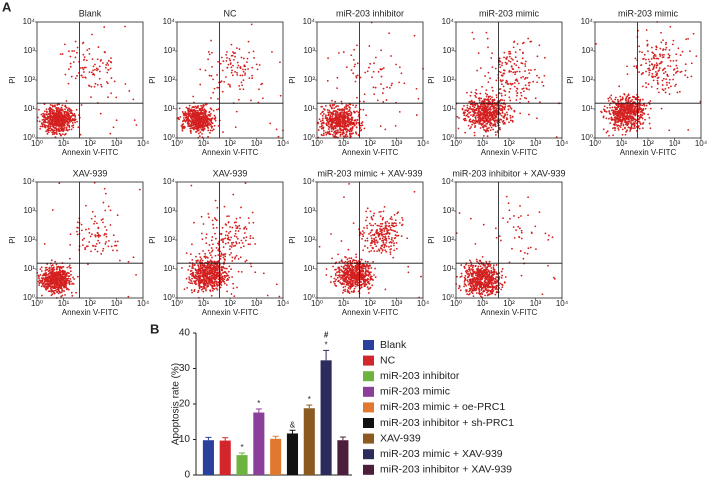 The image size is (728, 482). What do you see at coordinates (37, 143) in the screenshot?
I see `x-tick-label: 10⁰` at bounding box center [37, 143].